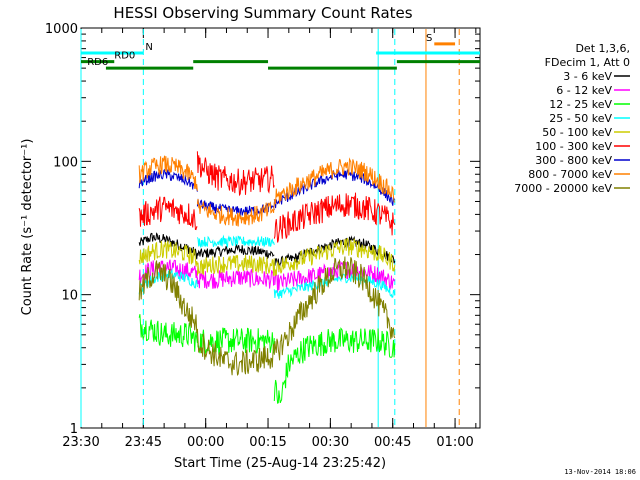 This screenshot has width=640, height=480. I want to click on flag-label: N, so click(148, 47).